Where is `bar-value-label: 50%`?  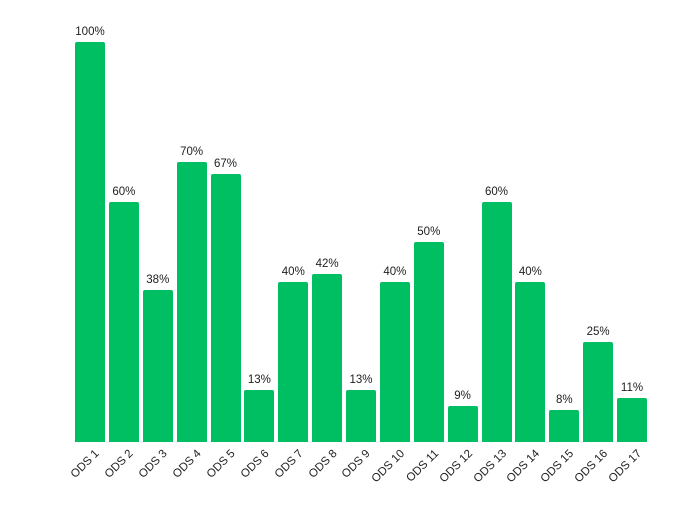
bar-value-label: 50% is located at coordinates (429, 232).